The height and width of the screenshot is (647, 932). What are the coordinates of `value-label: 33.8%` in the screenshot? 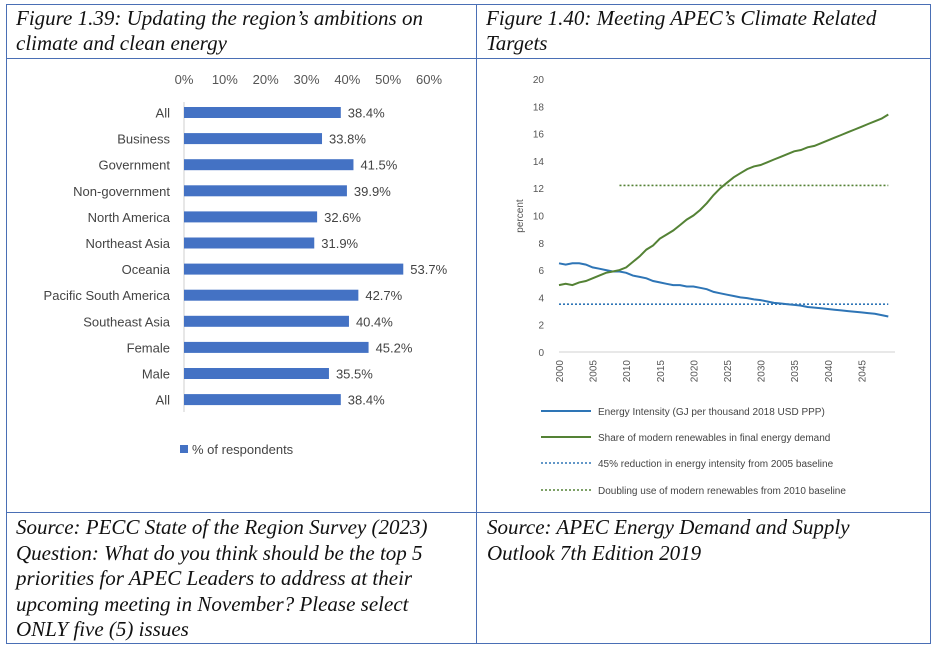 It's located at (347, 139).